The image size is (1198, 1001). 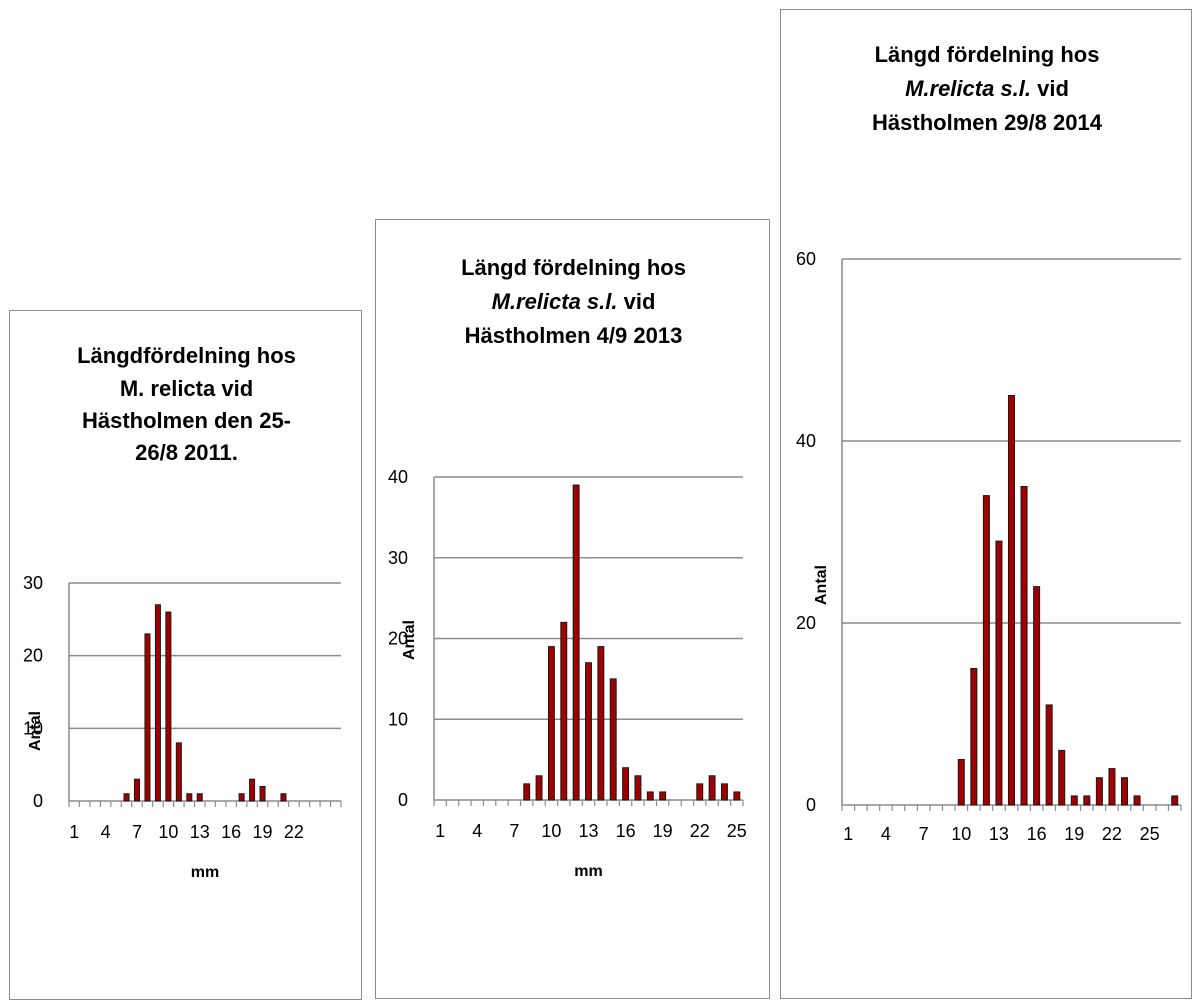 What do you see at coordinates (205, 872) in the screenshot?
I see `x-axis-title: mm` at bounding box center [205, 872].